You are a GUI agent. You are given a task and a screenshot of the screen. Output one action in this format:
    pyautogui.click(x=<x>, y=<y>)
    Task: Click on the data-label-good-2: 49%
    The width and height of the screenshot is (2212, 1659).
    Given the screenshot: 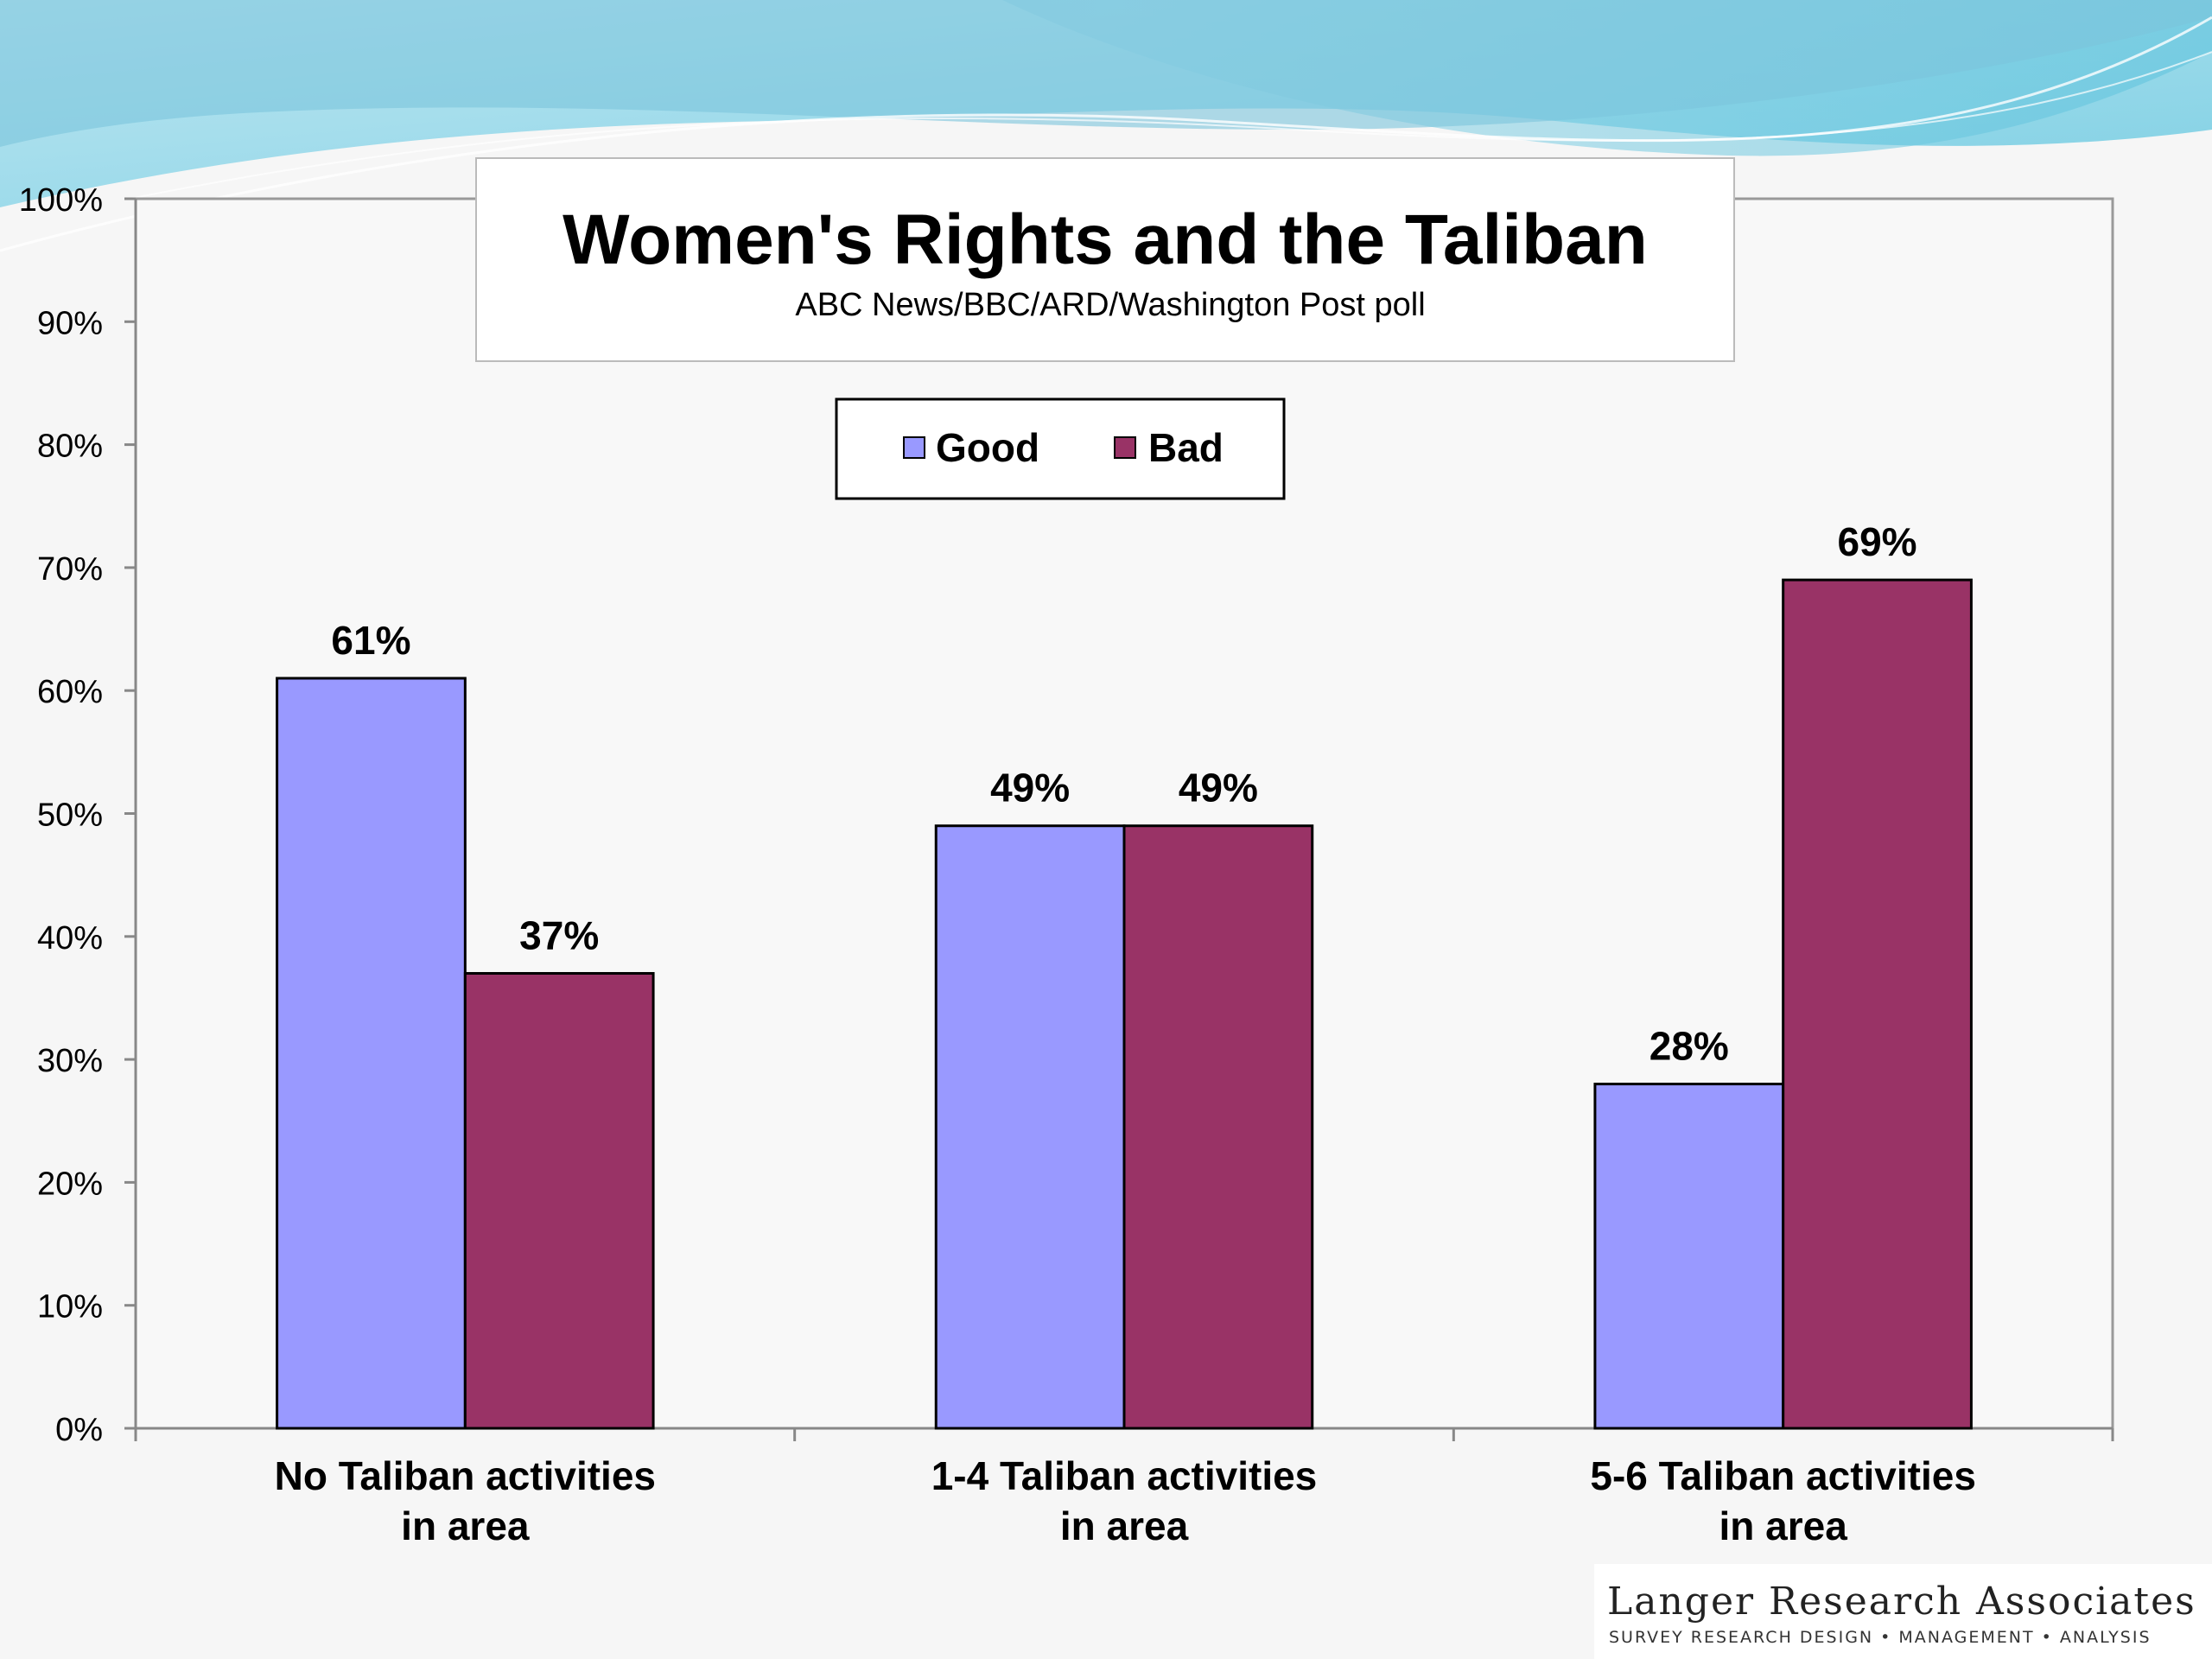 What is the action you would take?
    pyautogui.click(x=1030, y=788)
    